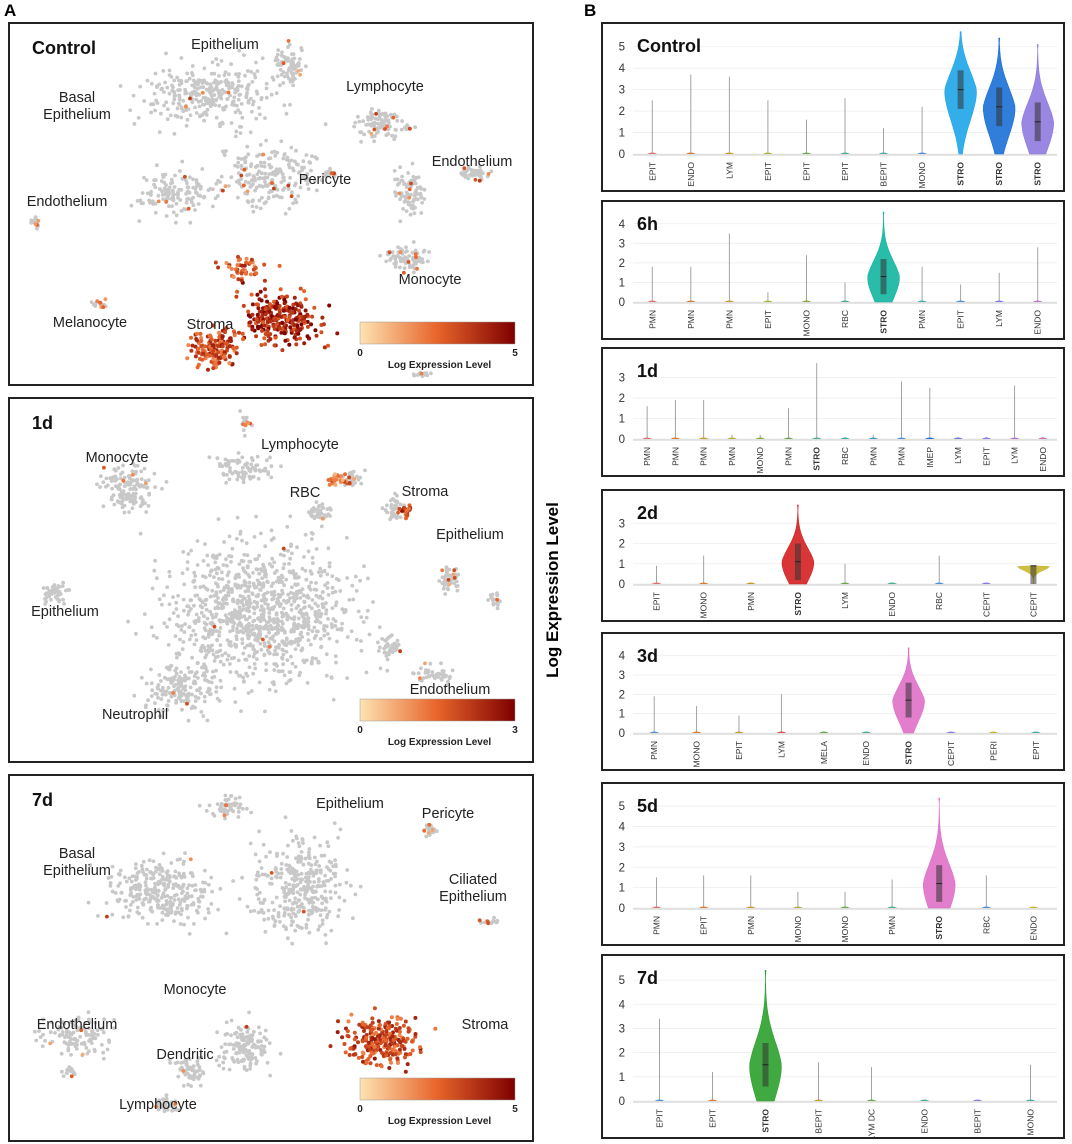 This screenshot has height=1144, width=1072. Describe the element at coordinates (473, 888) in the screenshot. I see `cluster-label: Ciliated Epithelium` at that location.